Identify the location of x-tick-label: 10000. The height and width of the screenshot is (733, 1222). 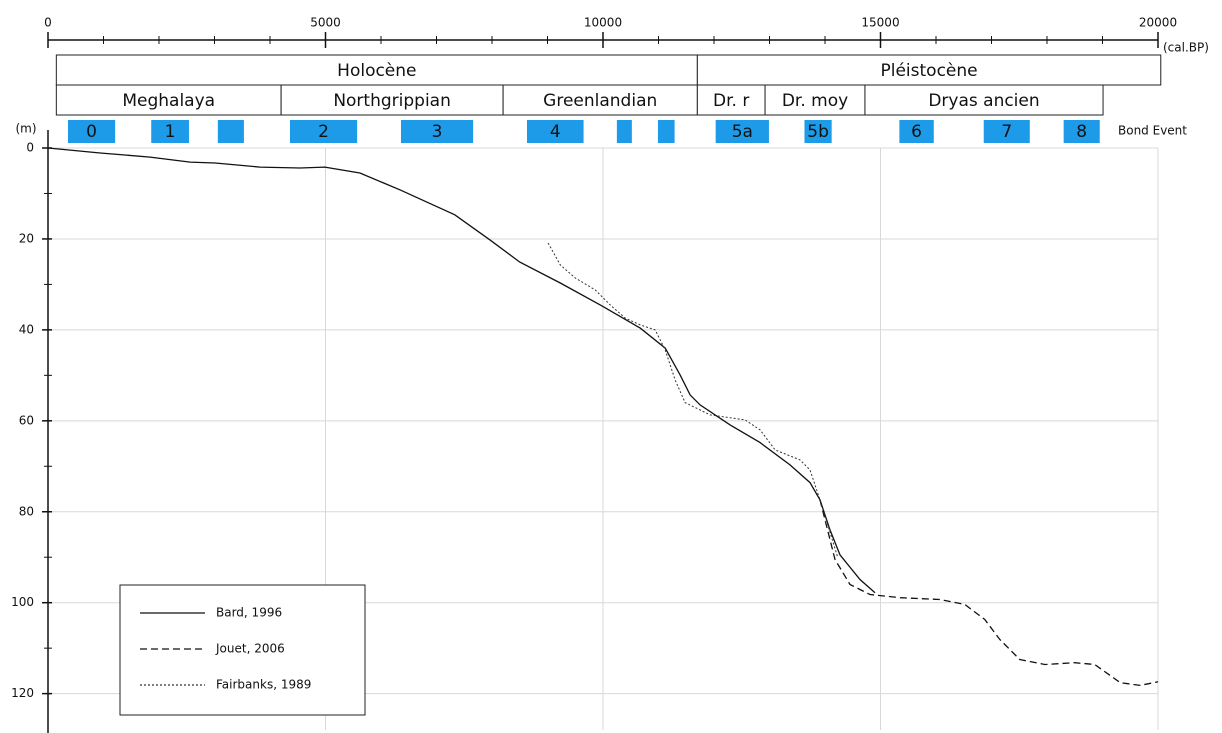
(603, 23).